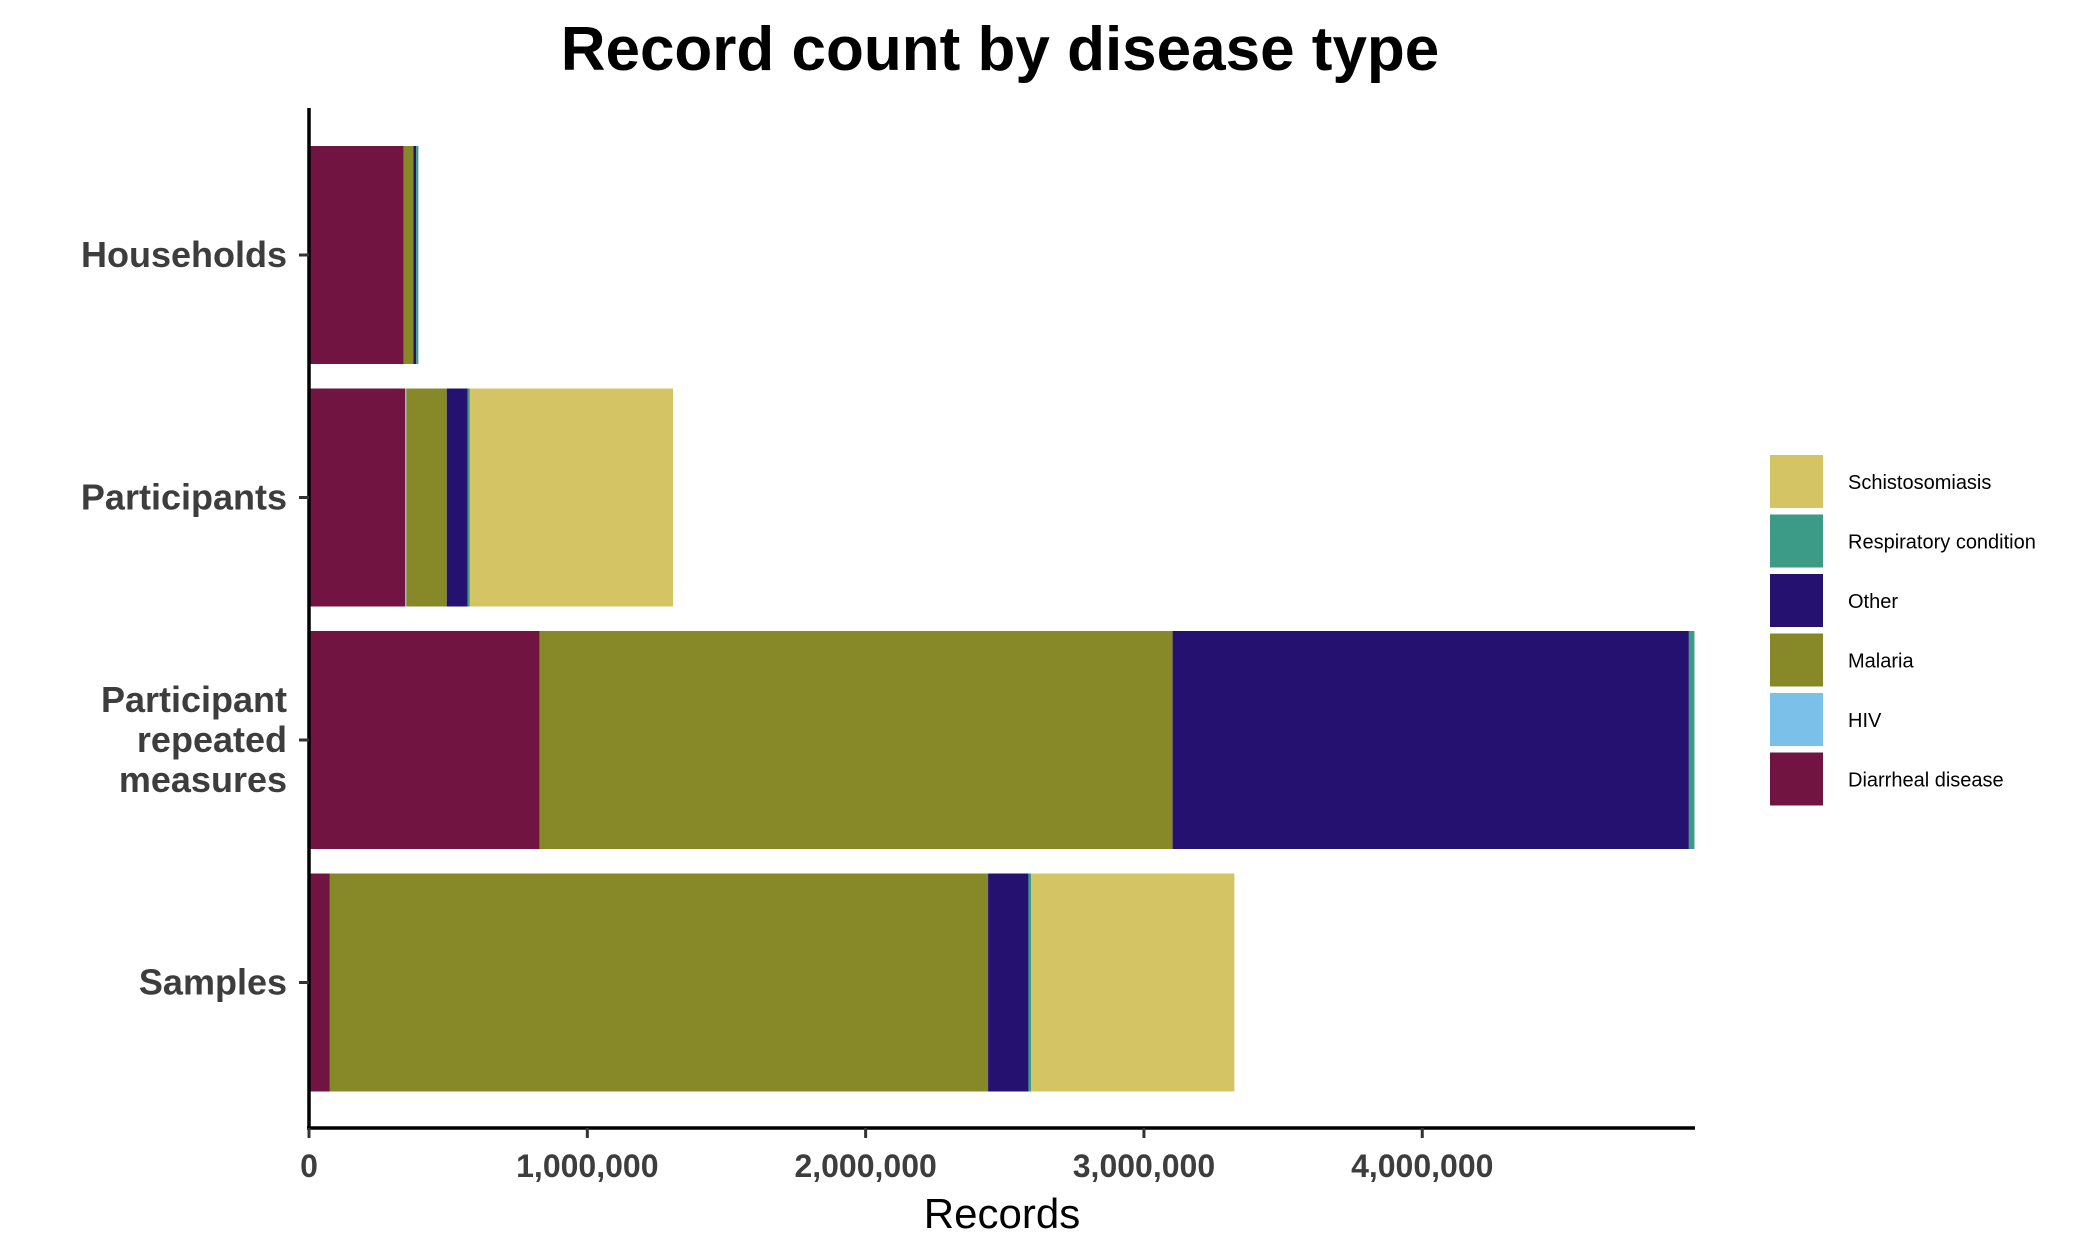 The height and width of the screenshot is (1254, 2079). Describe the element at coordinates (1144, 1166) in the screenshot. I see `x-tick-label: 3,000,000` at that location.